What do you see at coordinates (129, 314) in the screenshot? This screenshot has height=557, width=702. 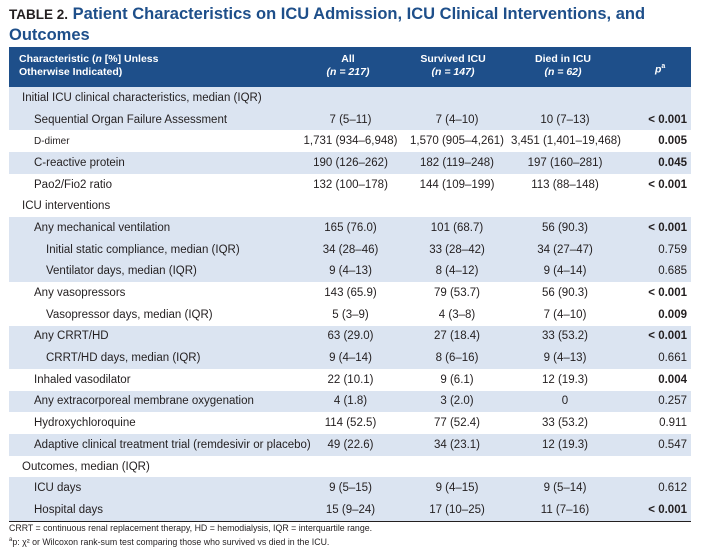 I see `row-label: Vasopressor days, median (IQR)` at bounding box center [129, 314].